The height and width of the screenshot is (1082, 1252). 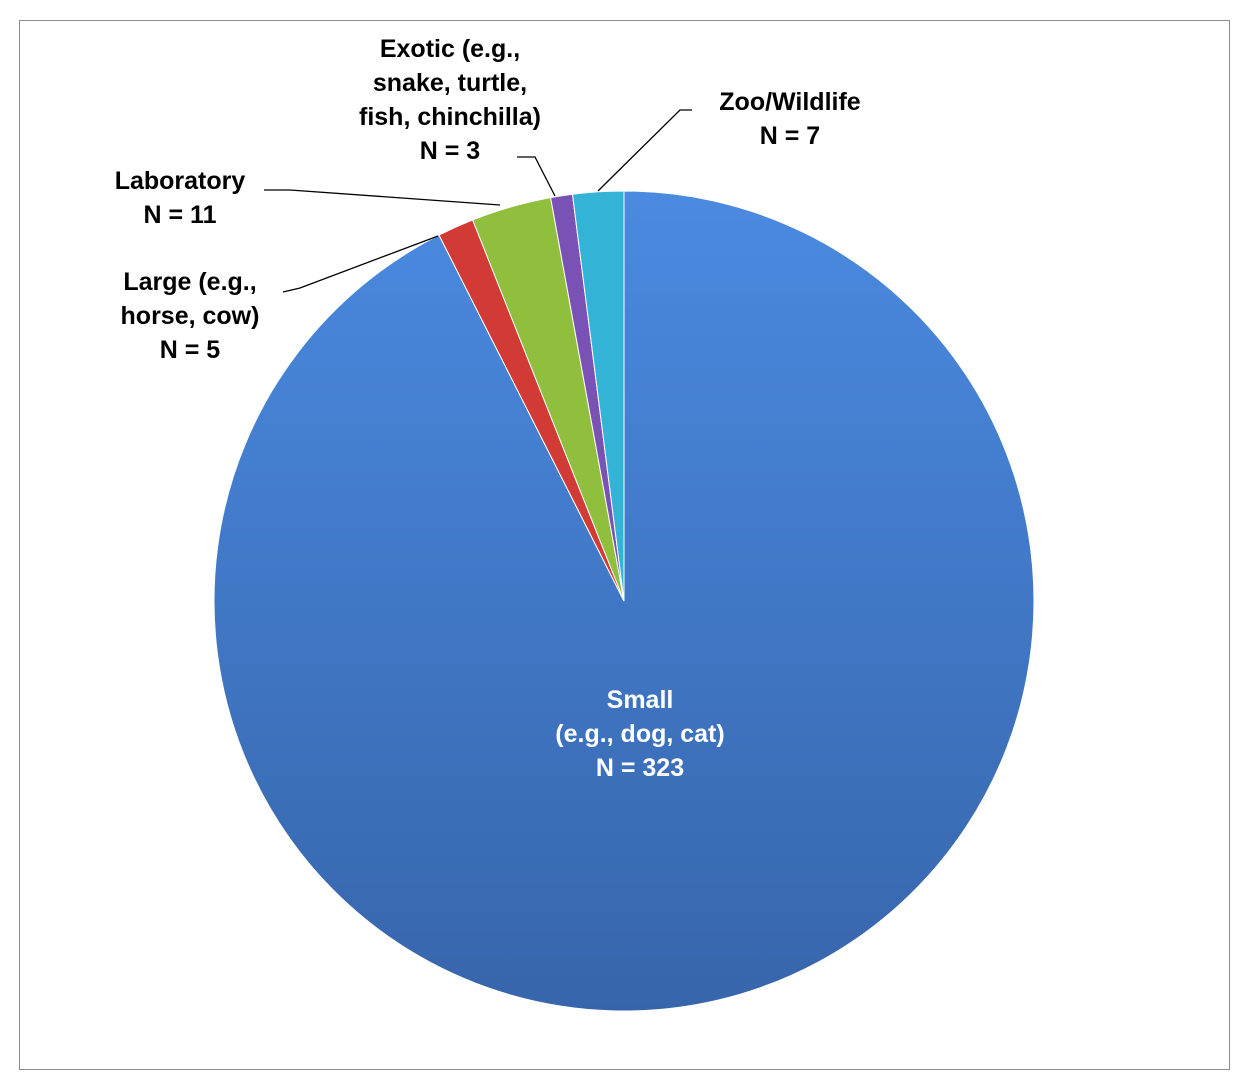 What do you see at coordinates (360, 264) in the screenshot?
I see `leader-large` at bounding box center [360, 264].